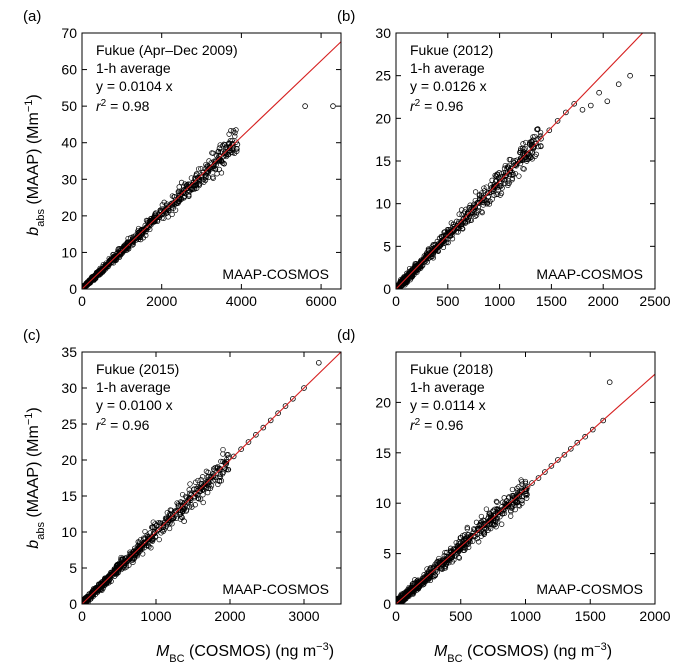  I want to click on x-label-subscript: BC, so click(176, 658).